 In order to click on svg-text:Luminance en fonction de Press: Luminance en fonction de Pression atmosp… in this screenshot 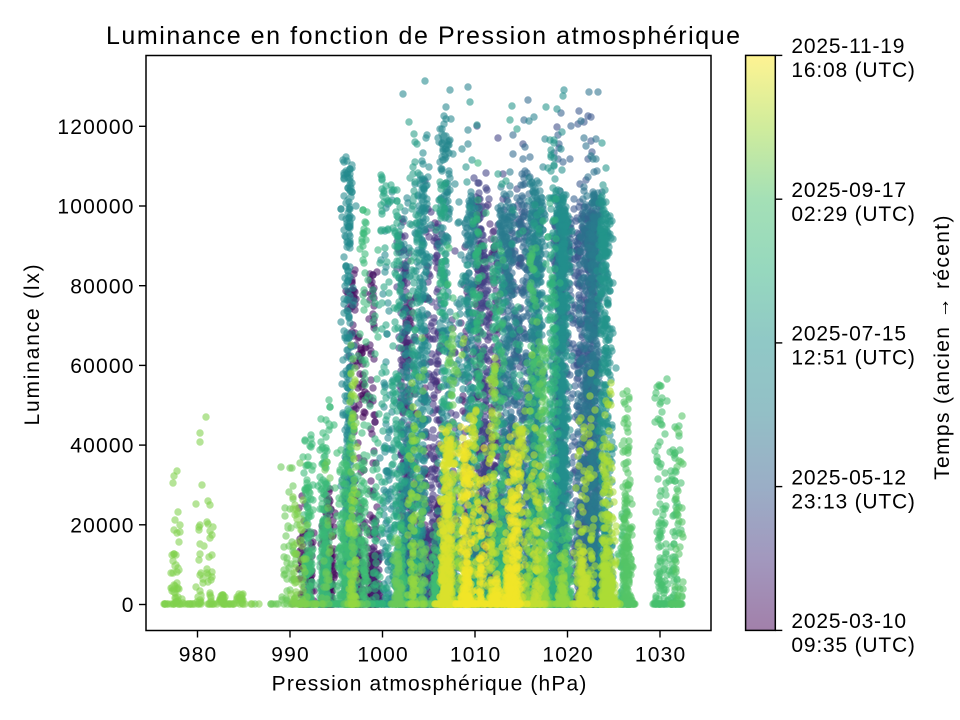, I will do `click(424, 36)`.